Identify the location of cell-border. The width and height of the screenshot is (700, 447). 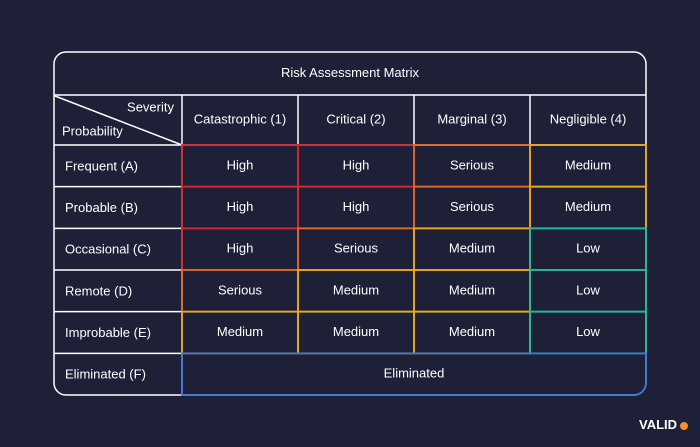
(414, 374).